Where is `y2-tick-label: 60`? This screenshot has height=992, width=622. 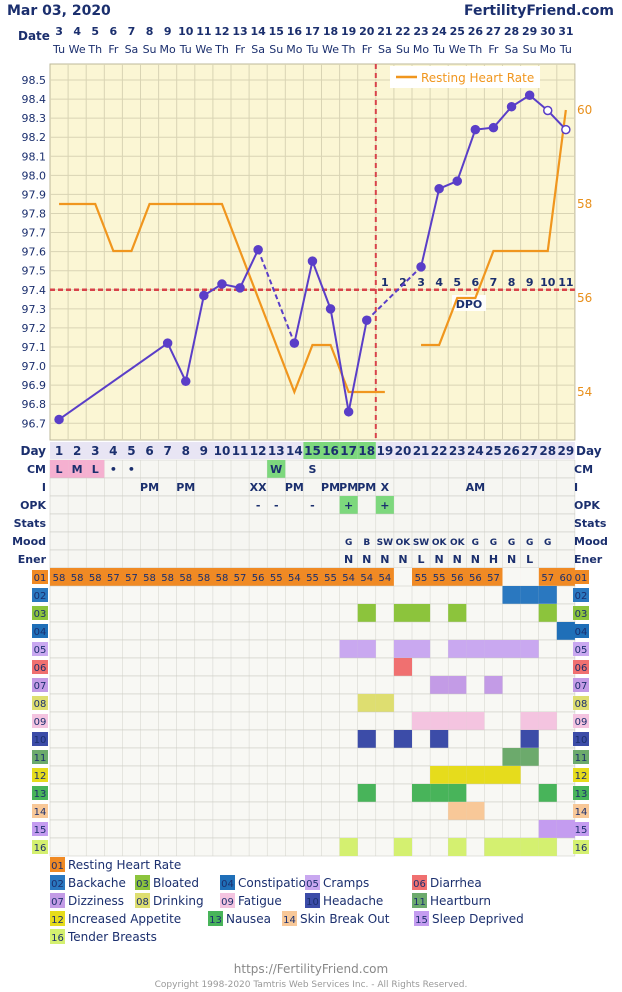
y2-tick-label: 60 is located at coordinates (584, 110).